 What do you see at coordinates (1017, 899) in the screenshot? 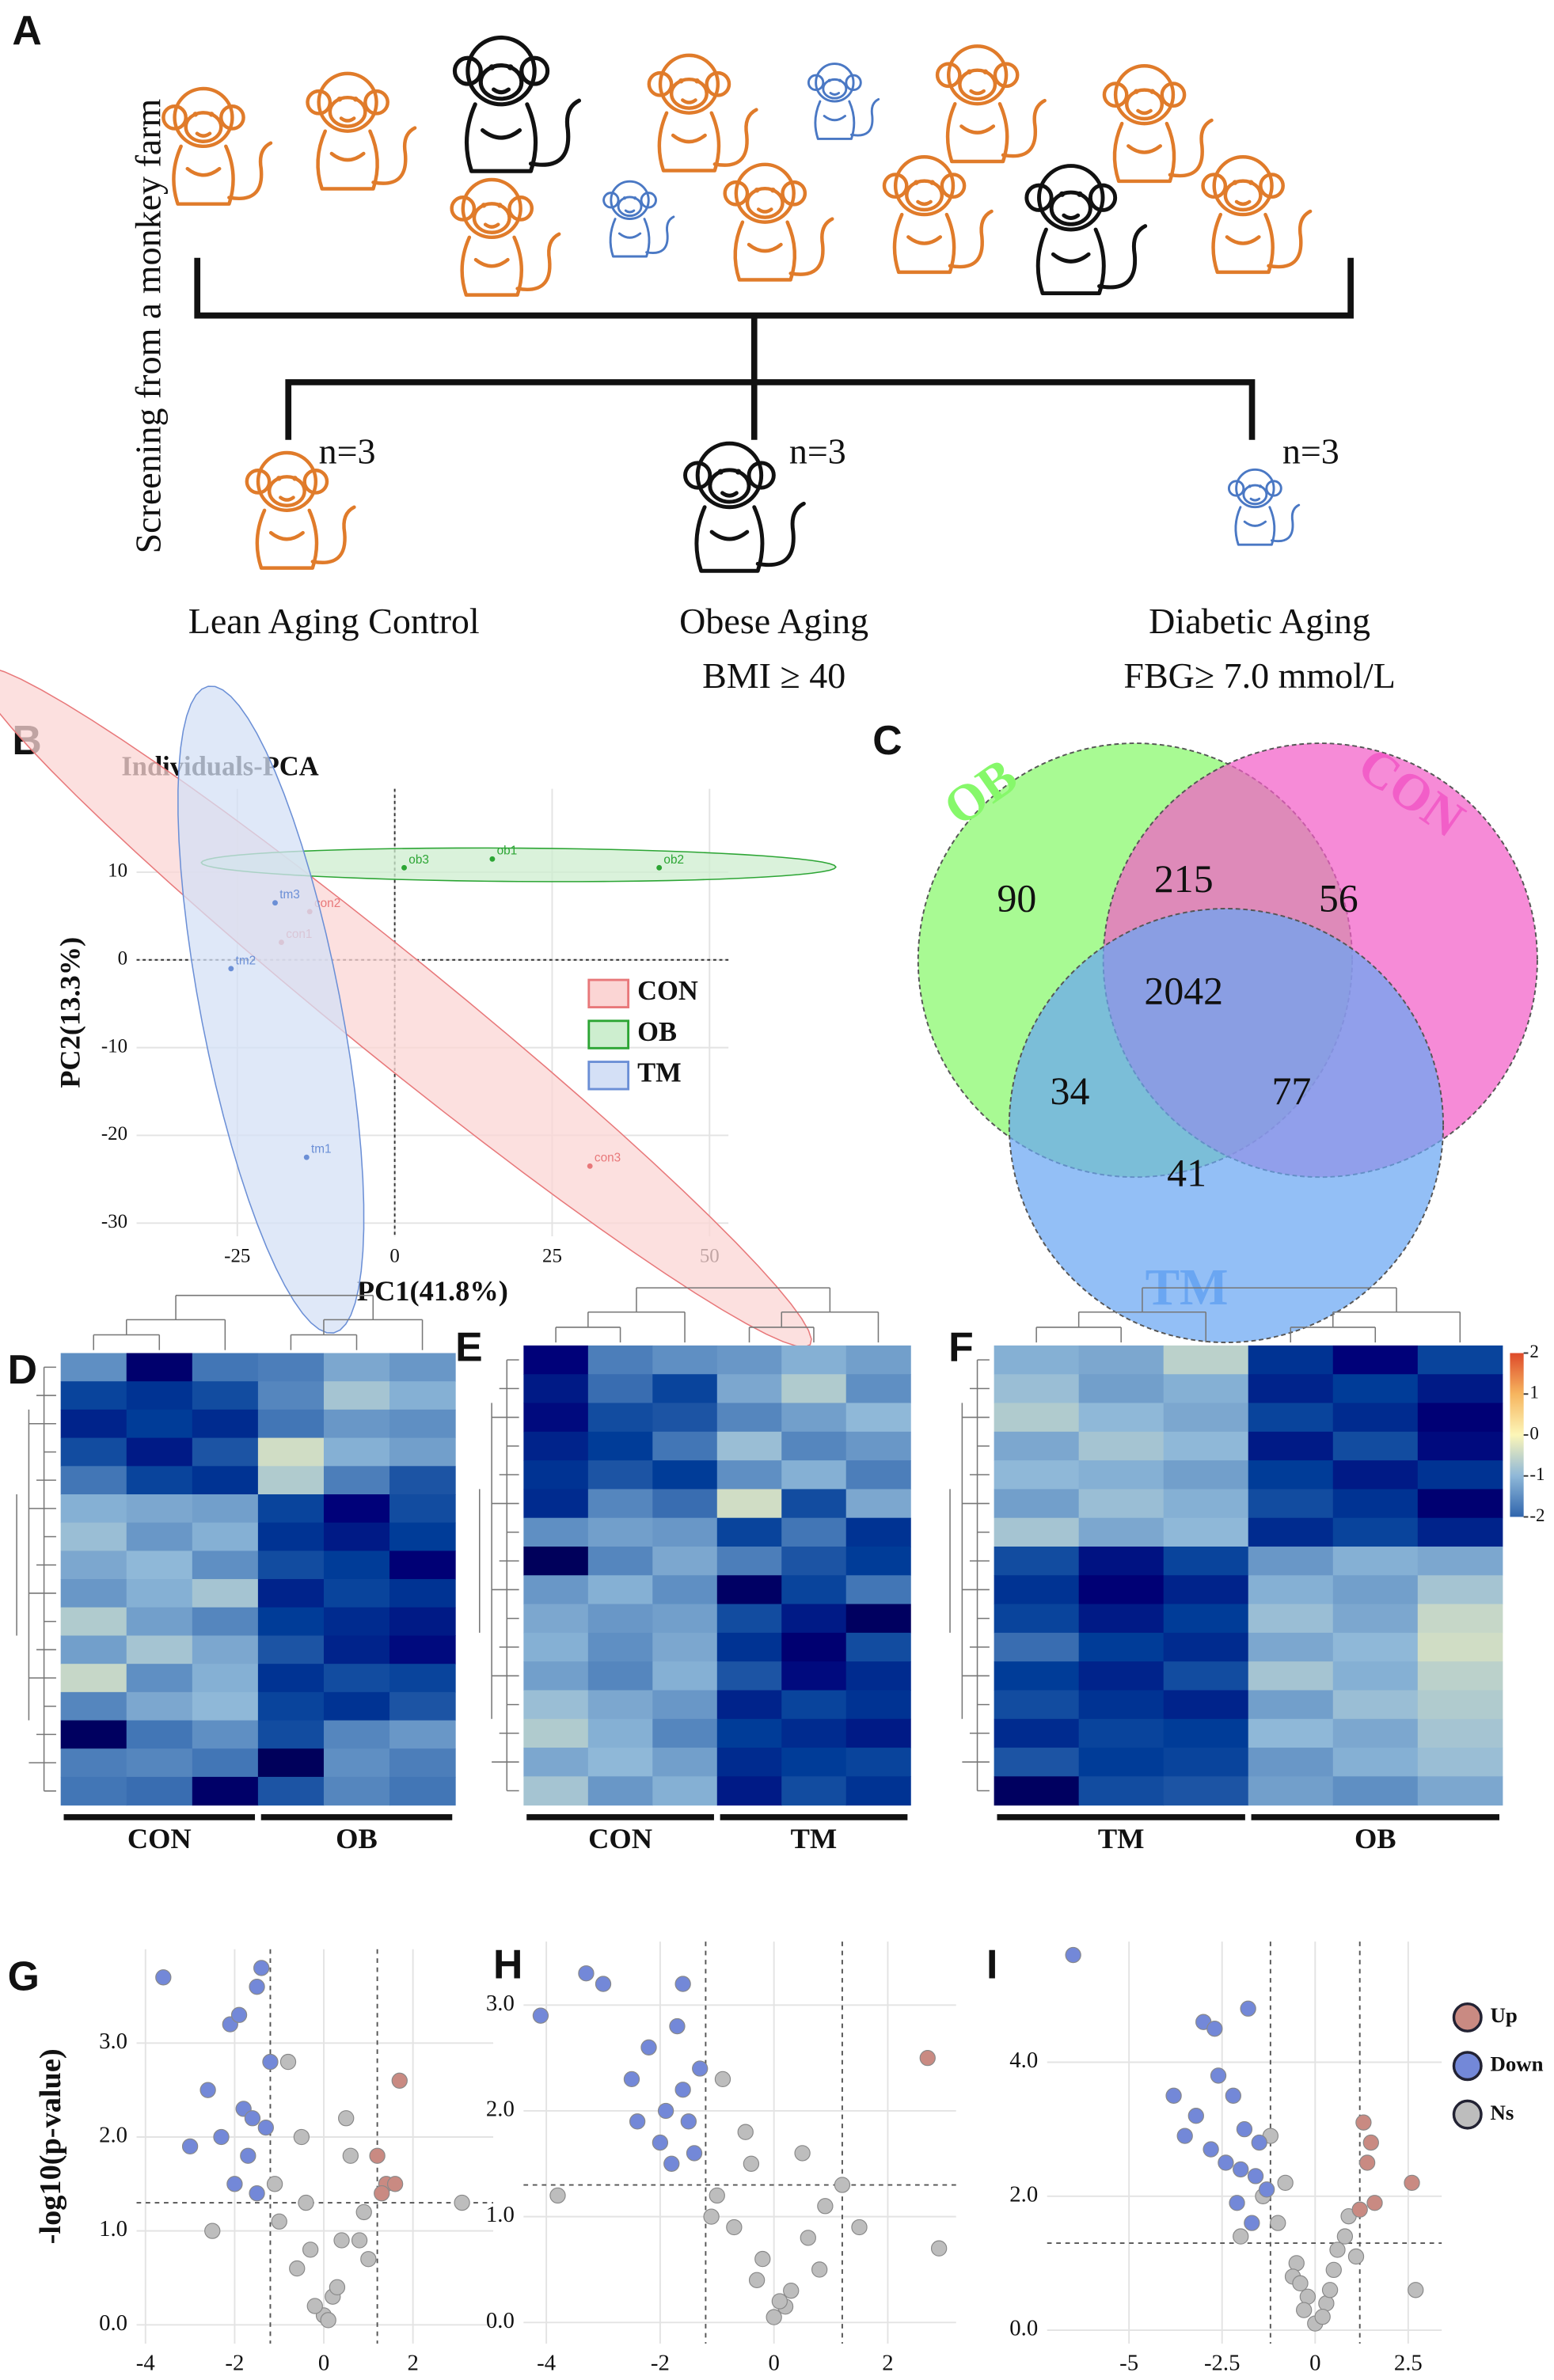
I see `region-count: 90` at bounding box center [1017, 899].